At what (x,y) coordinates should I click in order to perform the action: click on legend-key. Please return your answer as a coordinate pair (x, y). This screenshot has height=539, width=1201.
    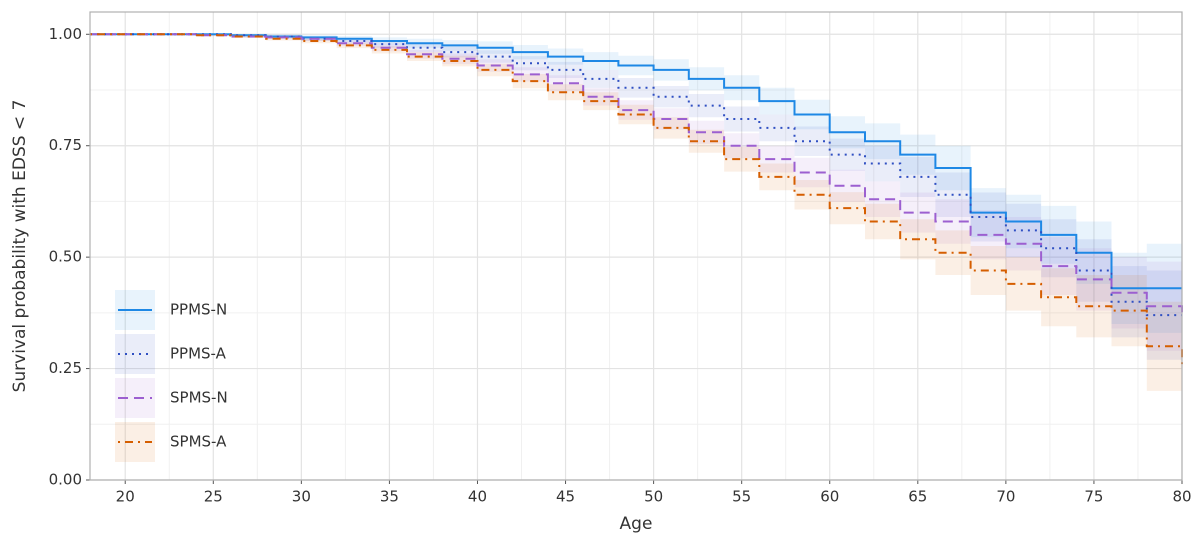
    Looking at the image, I should click on (135, 354).